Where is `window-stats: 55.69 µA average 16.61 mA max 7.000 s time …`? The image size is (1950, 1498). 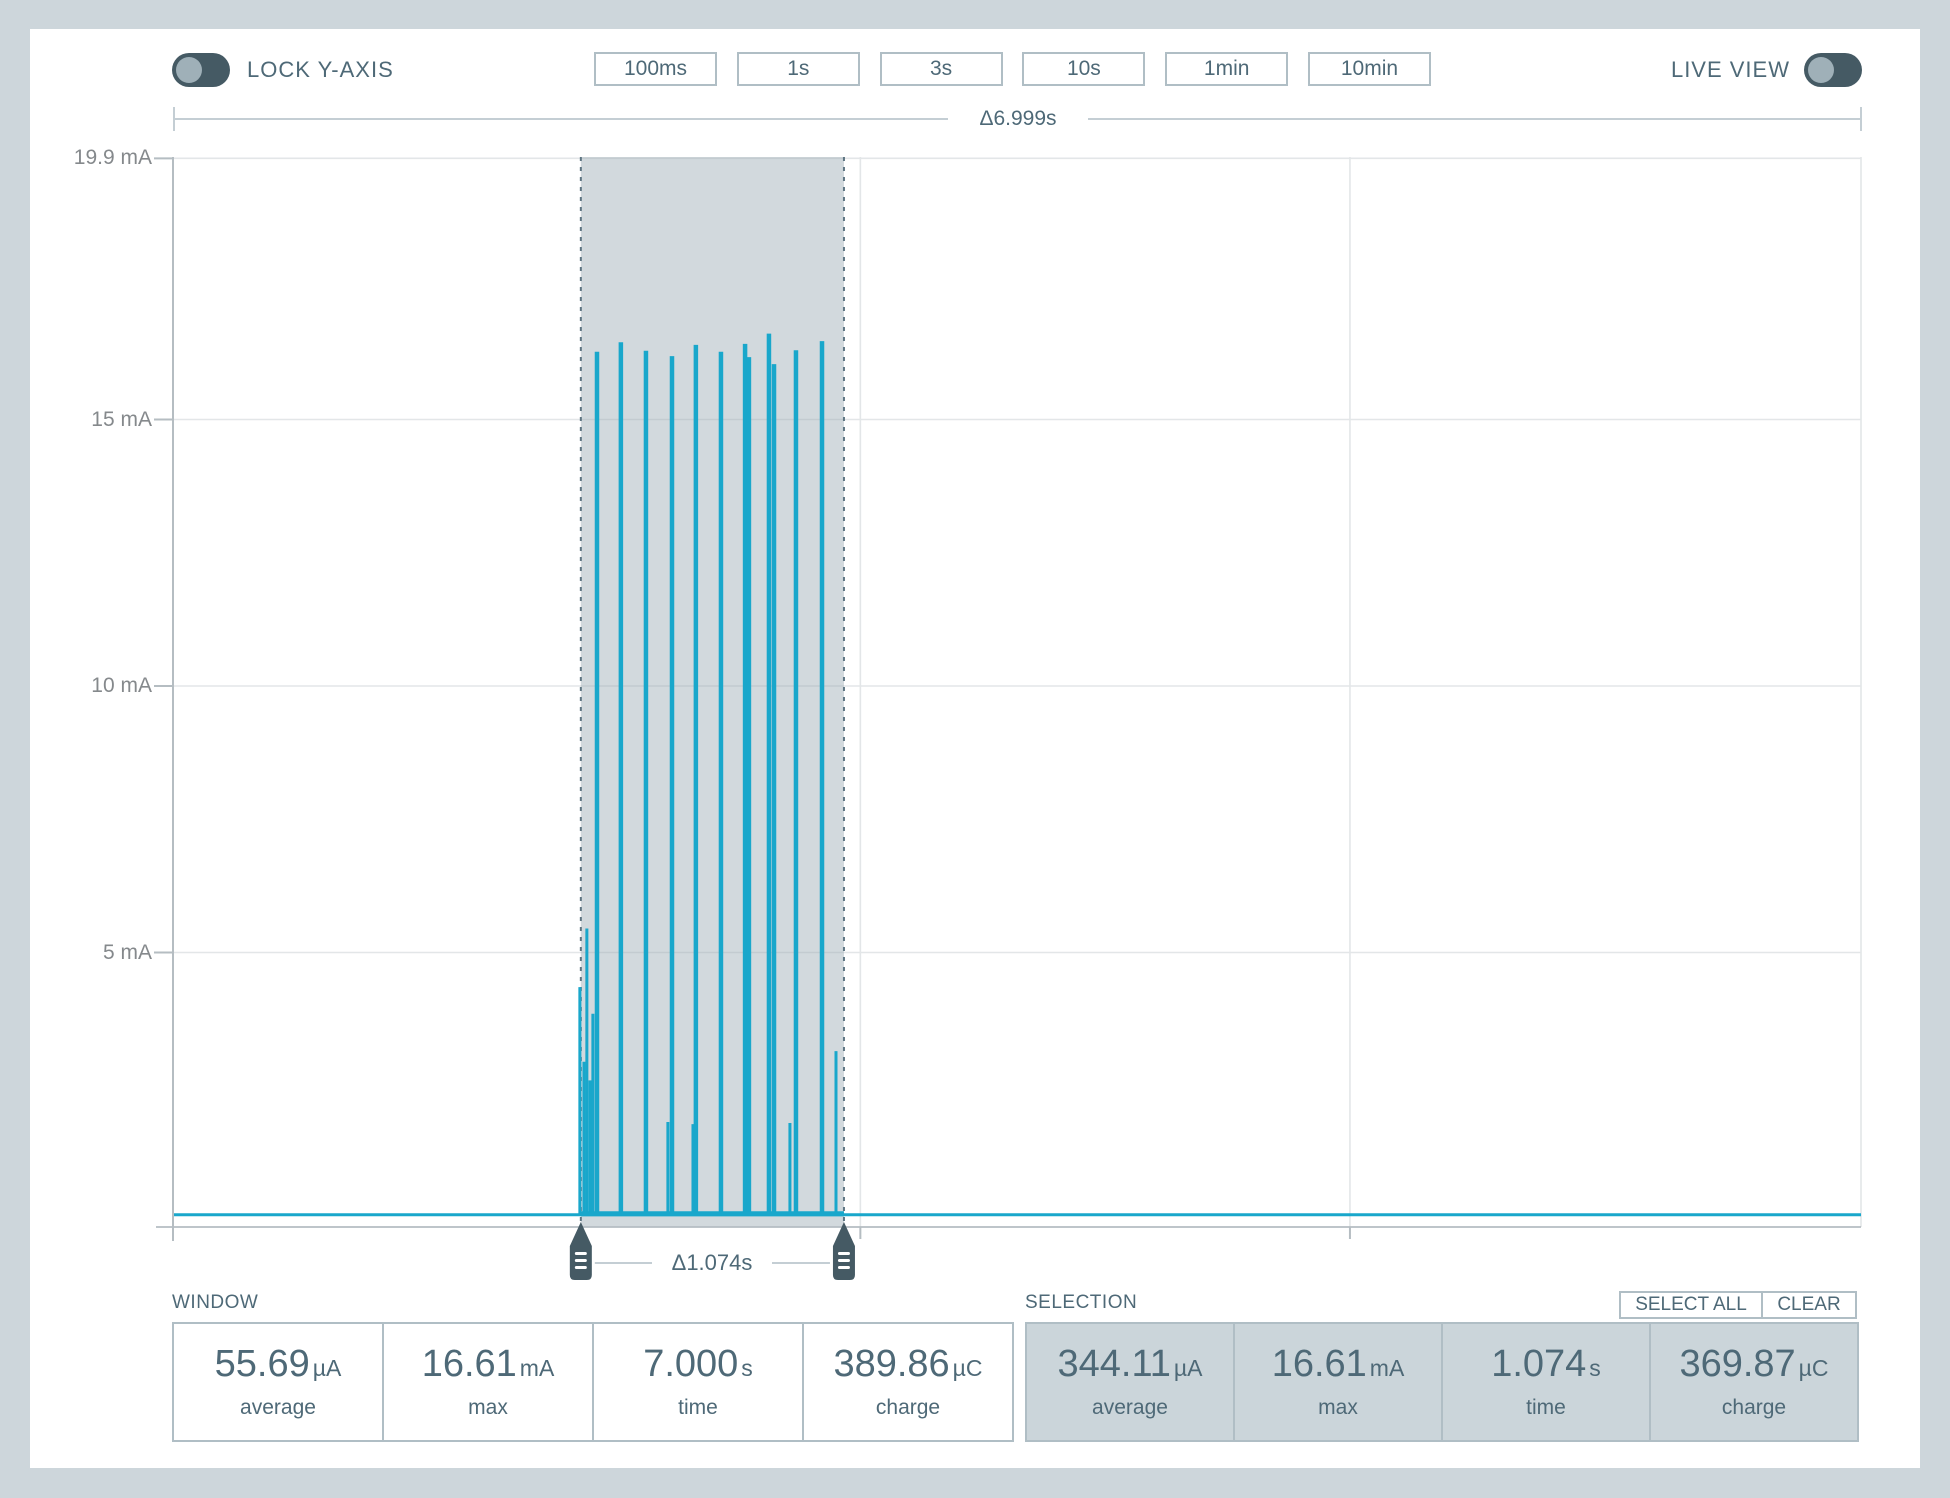
window-stats: 55.69 µA average 16.61 mA max 7.000 s time … is located at coordinates (593, 1382).